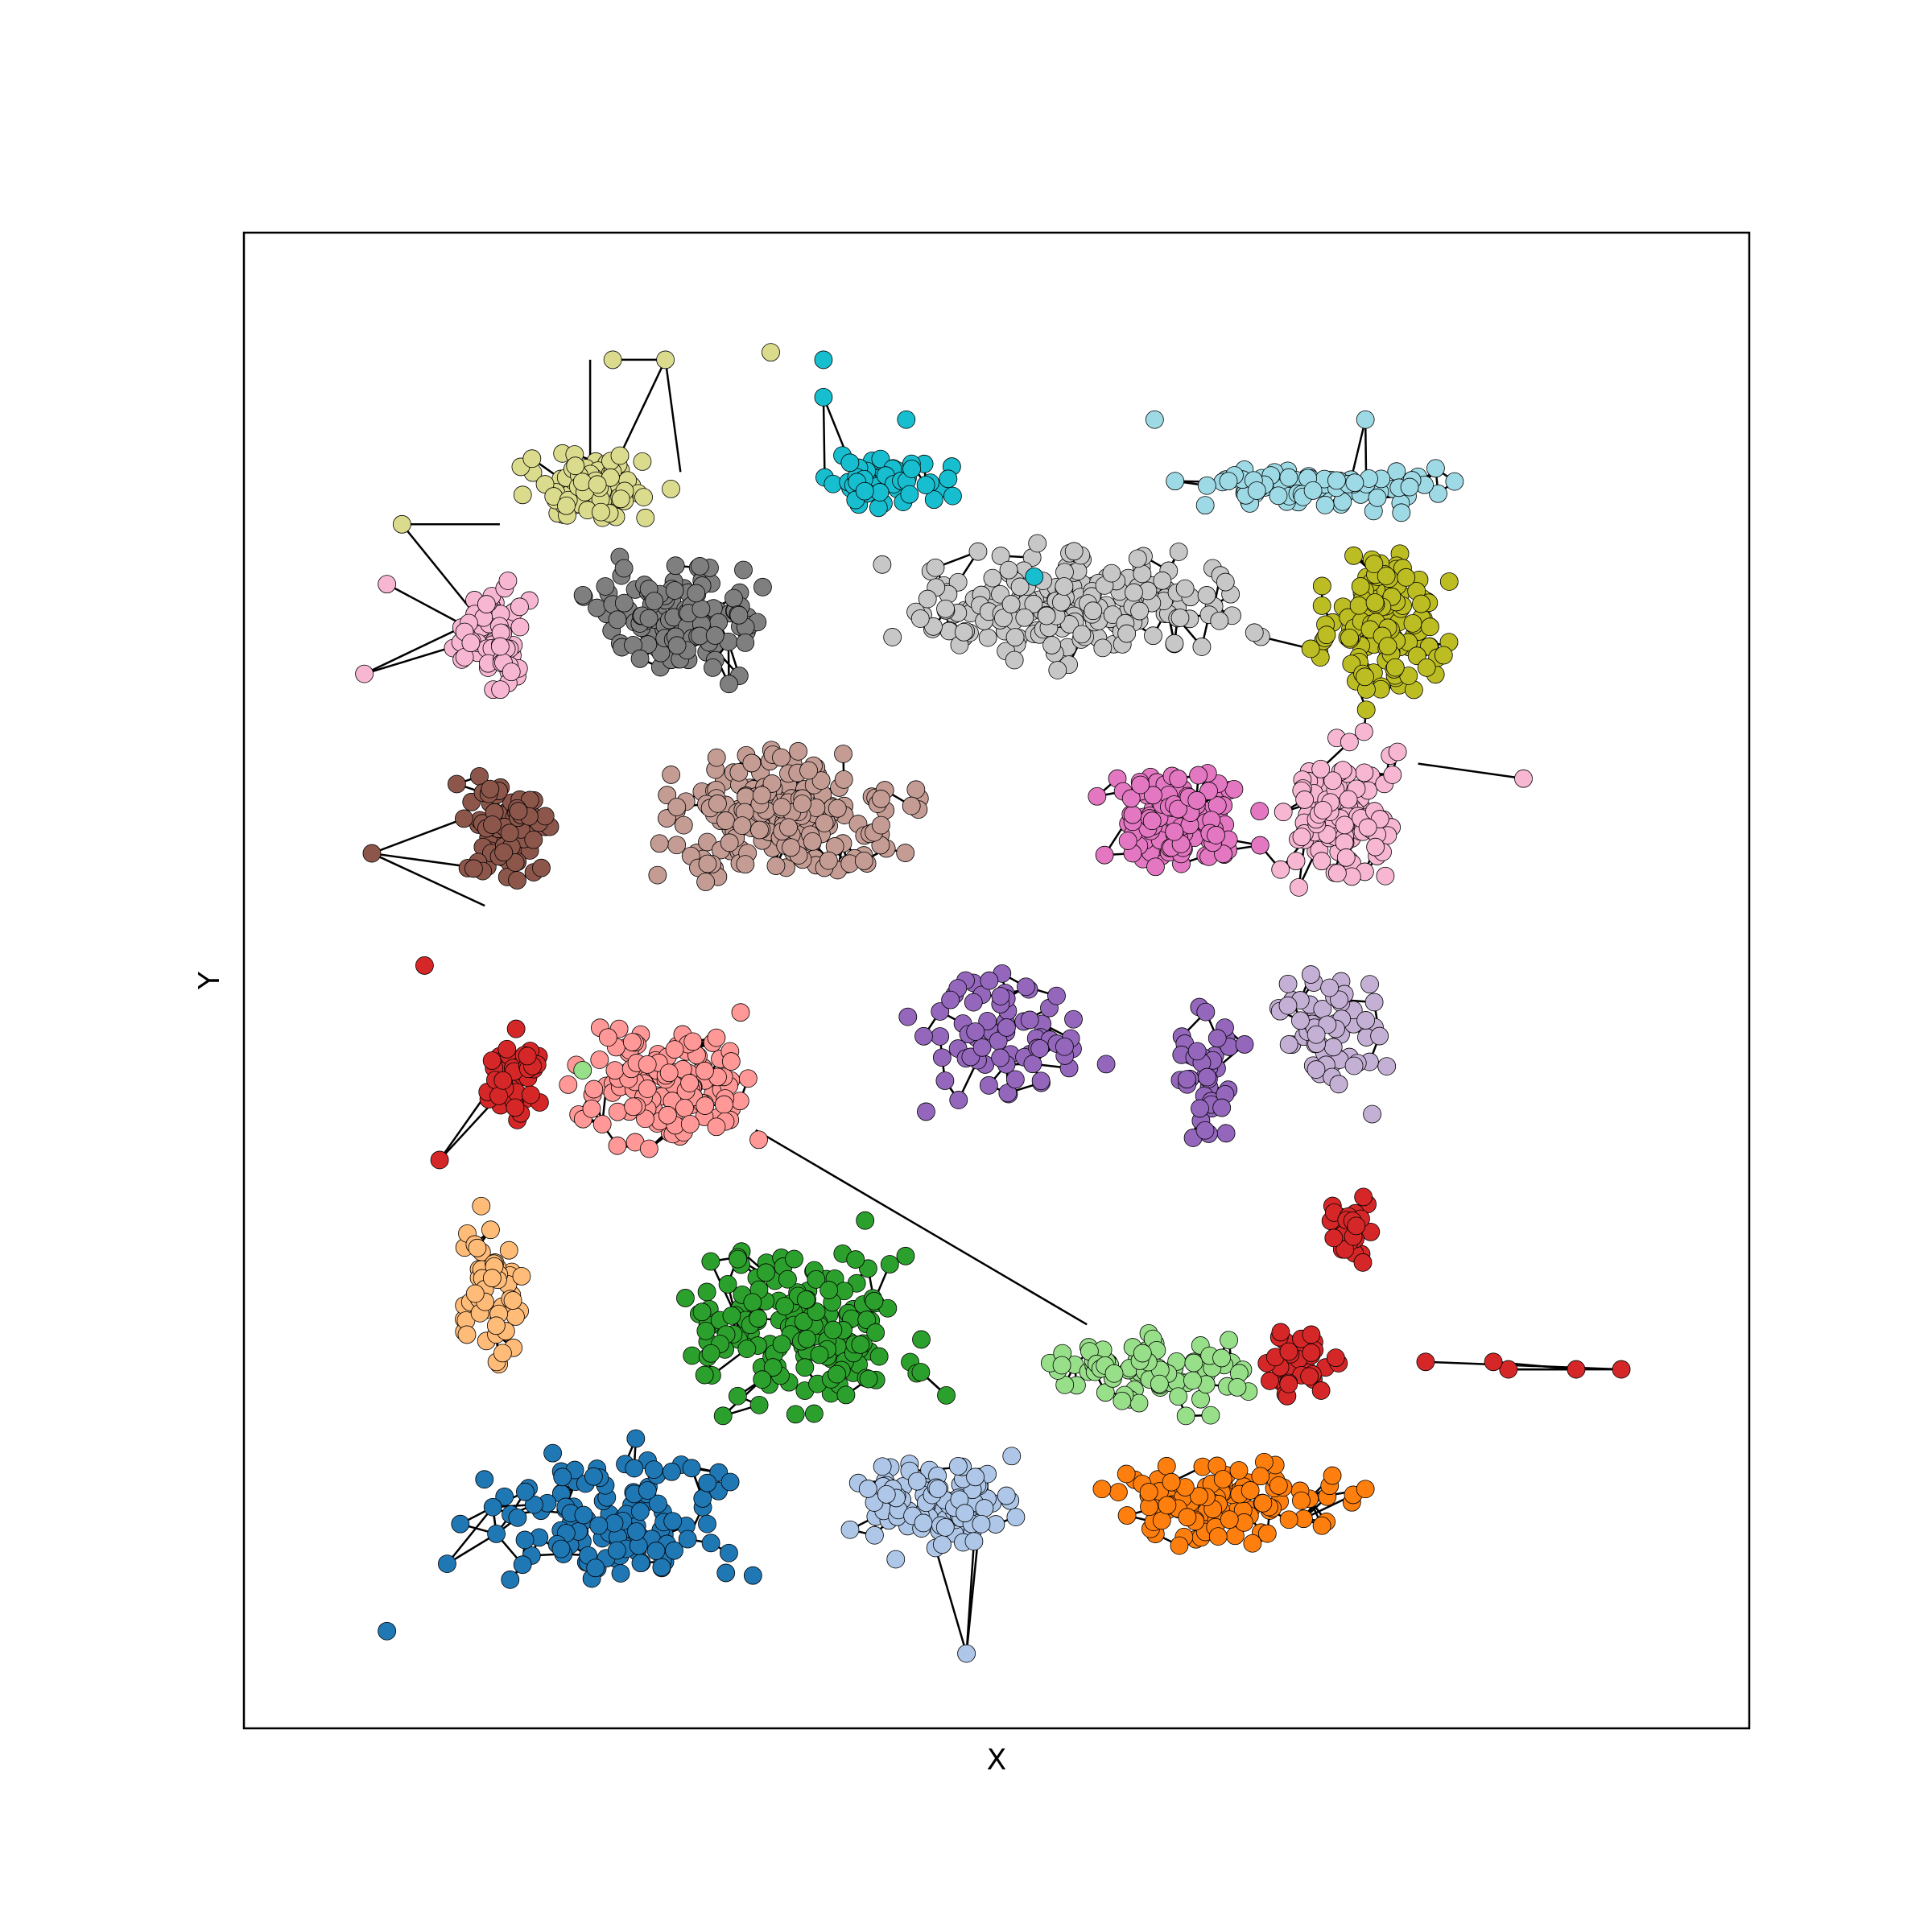  What do you see at coordinates (209, 980) in the screenshot?
I see `y-axis-label: Y` at bounding box center [209, 980].